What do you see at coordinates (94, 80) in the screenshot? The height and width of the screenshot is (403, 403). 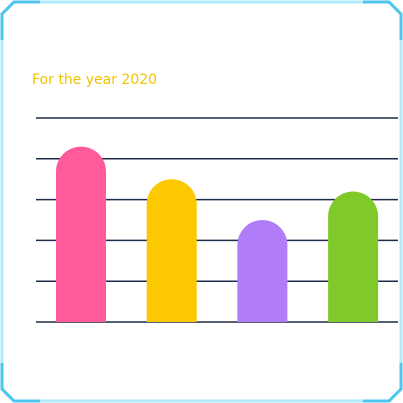 I see `chart-subtitle: For the year 2020` at bounding box center [94, 80].